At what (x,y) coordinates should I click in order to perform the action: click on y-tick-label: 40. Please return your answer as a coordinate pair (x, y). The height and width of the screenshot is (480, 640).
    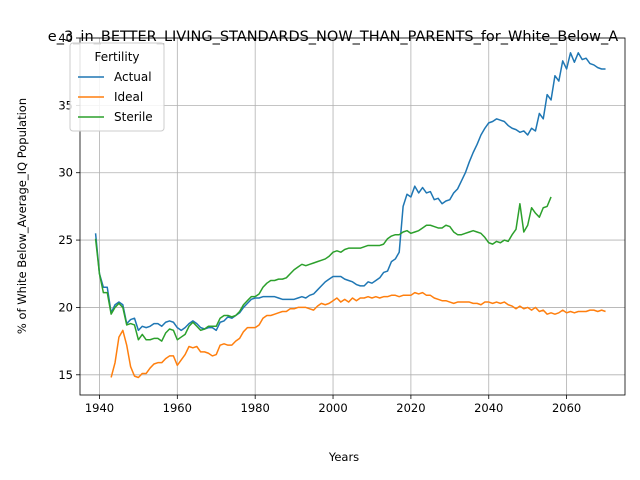
    Looking at the image, I should click on (65, 38).